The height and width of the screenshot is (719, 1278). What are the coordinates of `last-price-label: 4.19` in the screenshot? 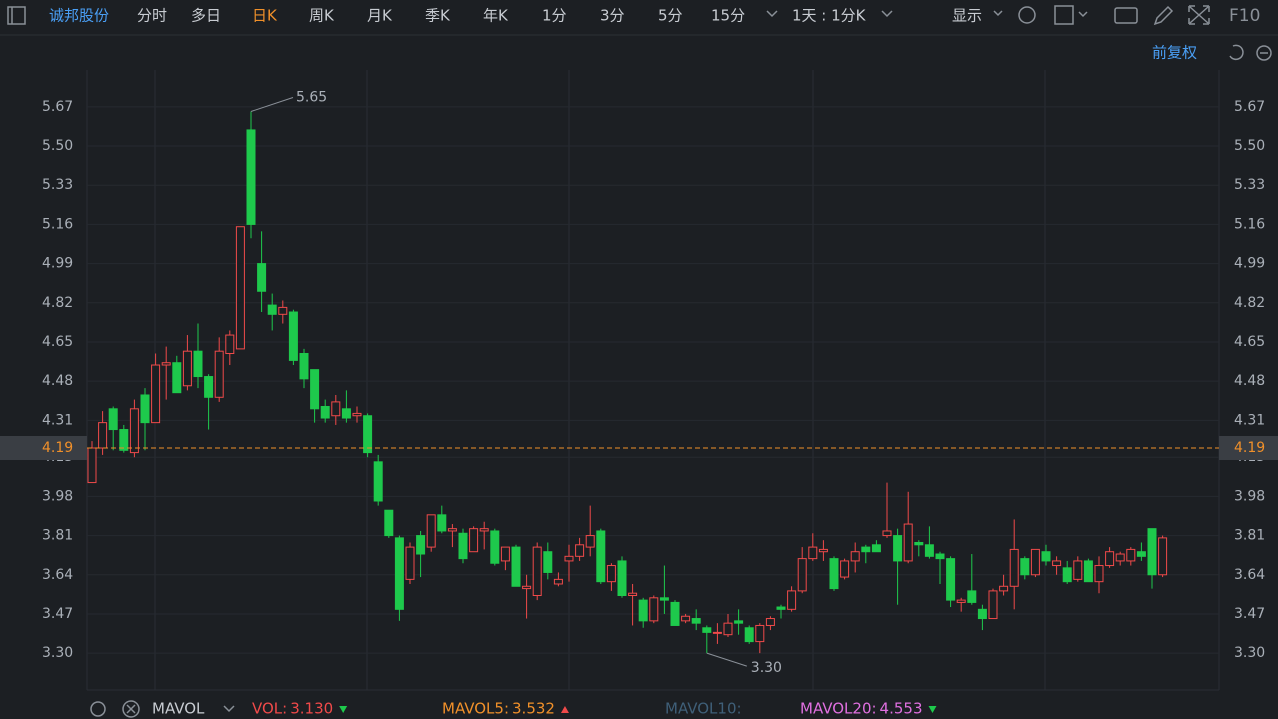 It's located at (57, 448).